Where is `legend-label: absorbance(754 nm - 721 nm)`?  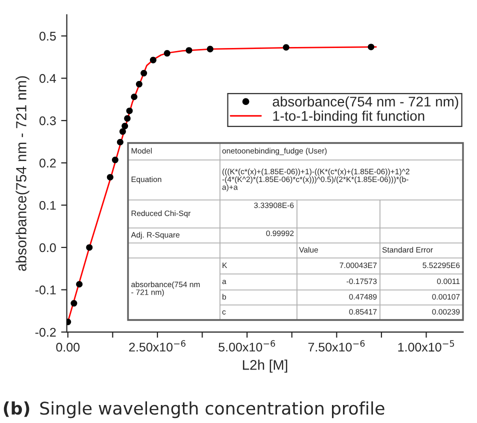 legend-label: absorbance(754 nm - 721 nm) is located at coordinates (365, 103).